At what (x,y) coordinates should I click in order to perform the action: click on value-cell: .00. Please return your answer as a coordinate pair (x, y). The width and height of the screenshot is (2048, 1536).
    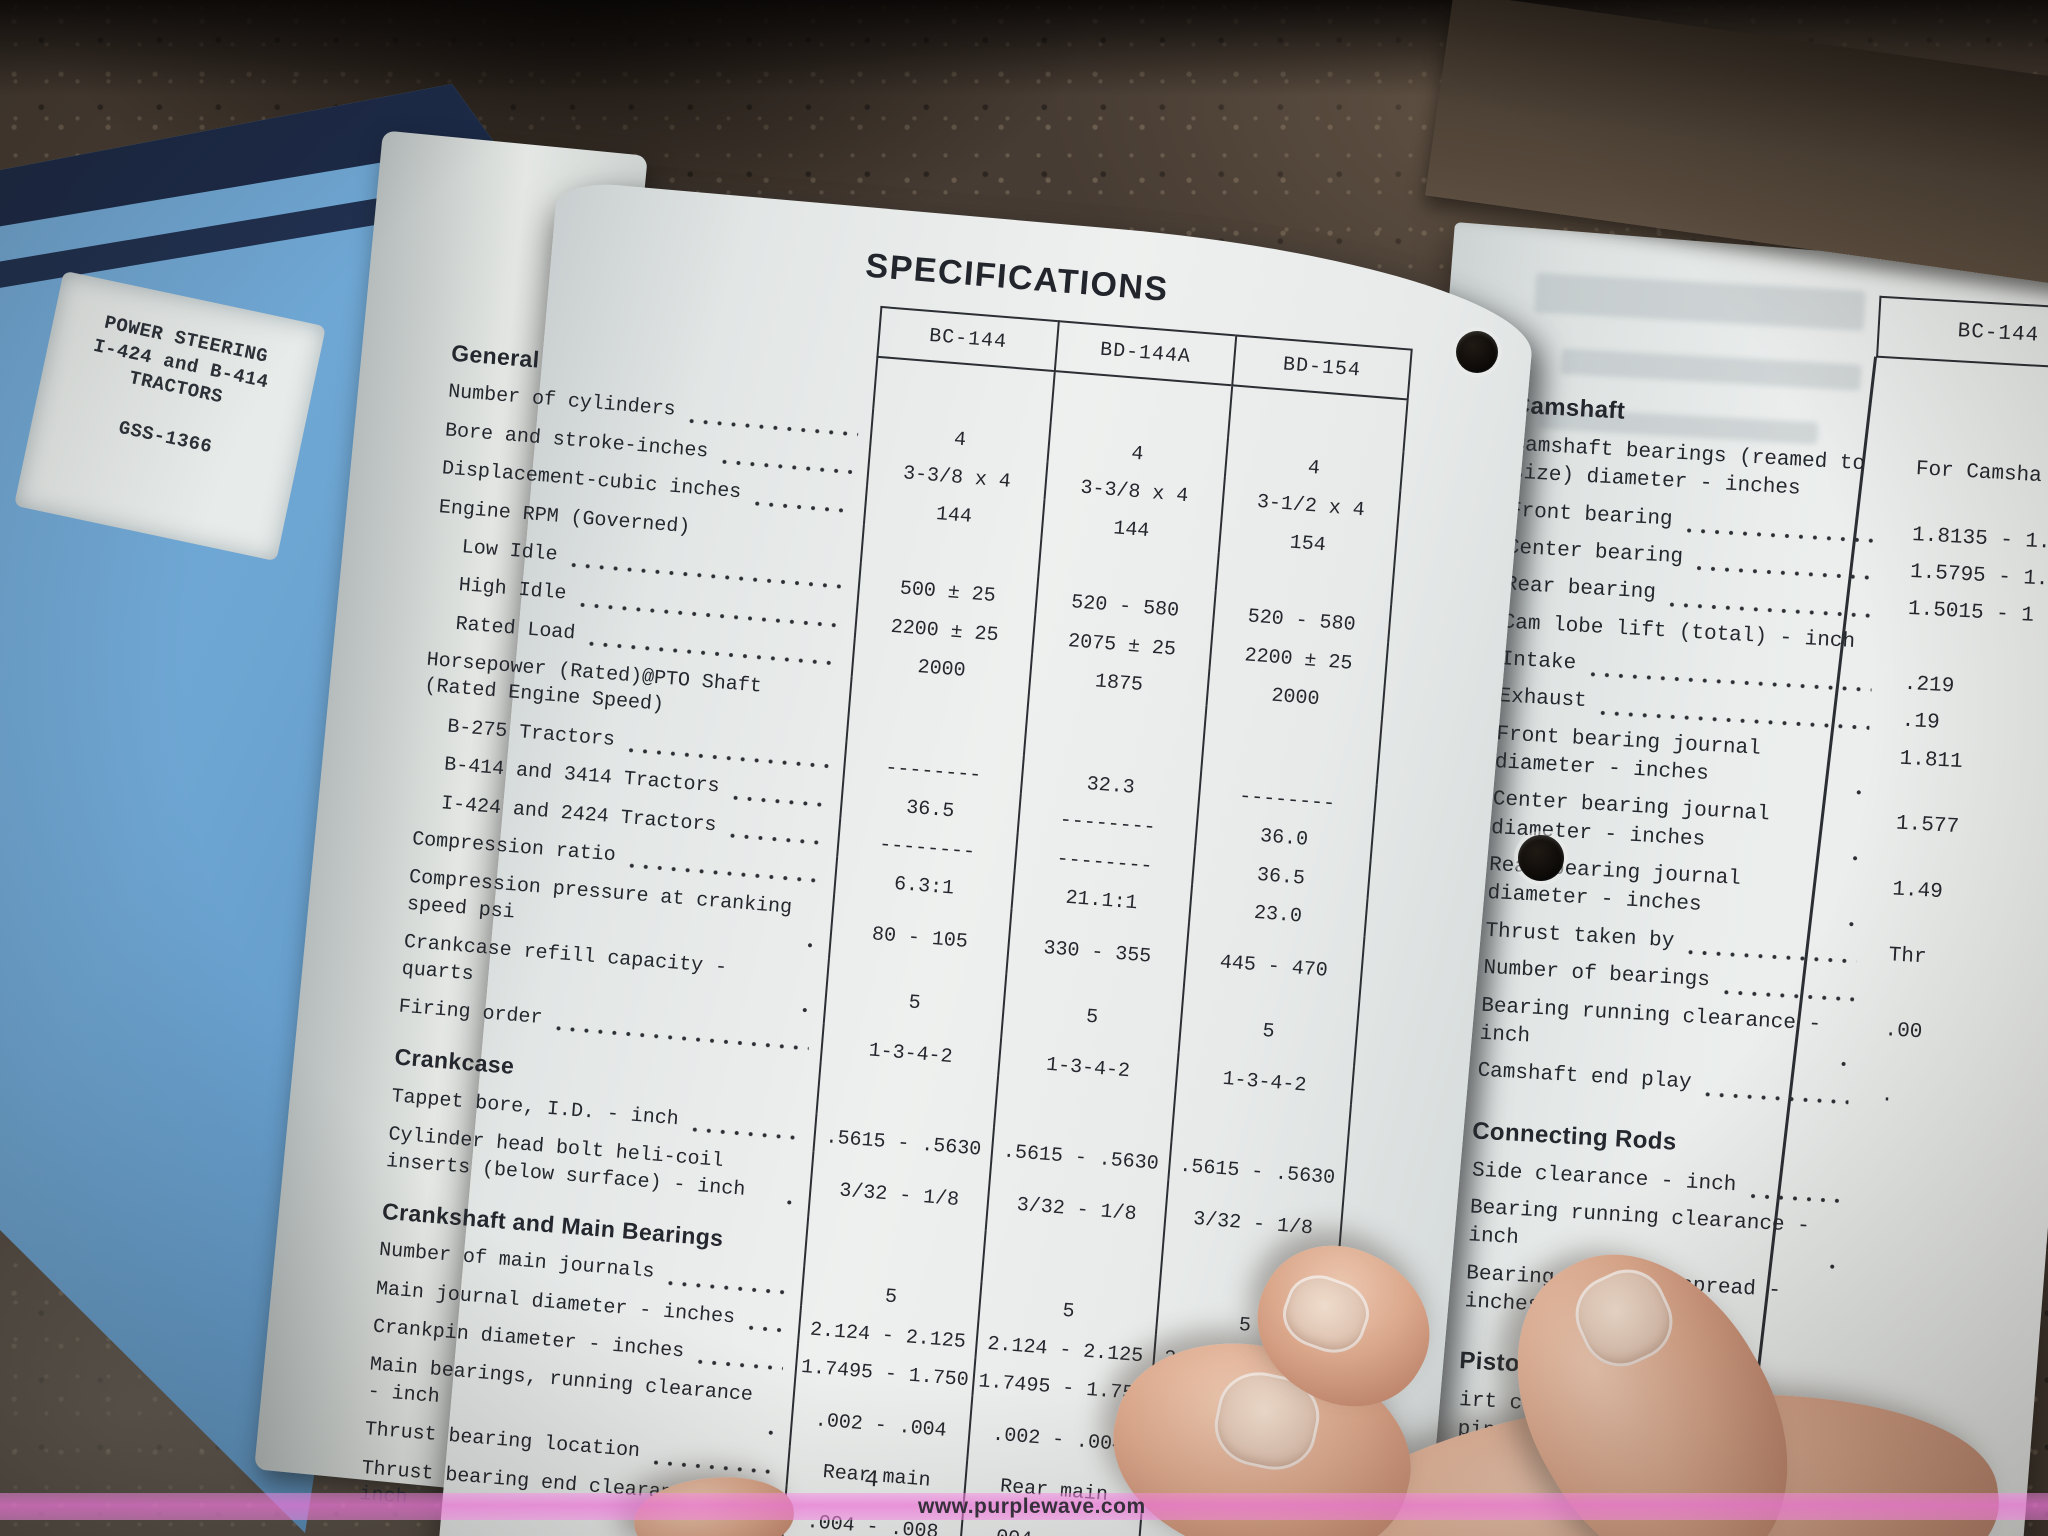
    Looking at the image, I should click on (1903, 1031).